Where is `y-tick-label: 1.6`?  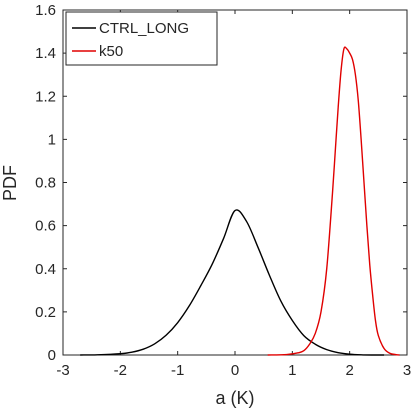
y-tick-label: 1.6 is located at coordinates (45, 10).